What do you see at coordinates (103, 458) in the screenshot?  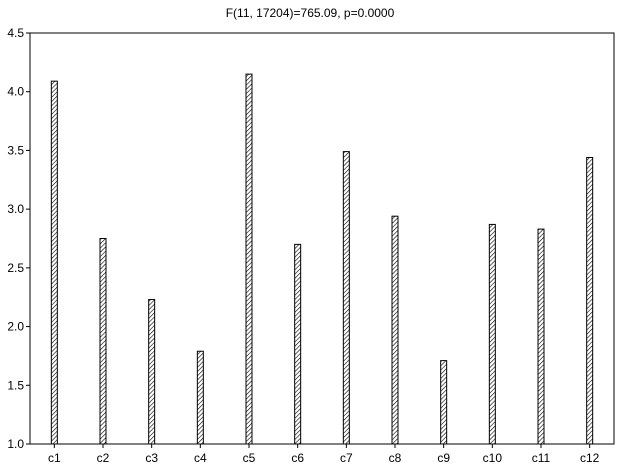 I see `x-tick-label: c2` at bounding box center [103, 458].